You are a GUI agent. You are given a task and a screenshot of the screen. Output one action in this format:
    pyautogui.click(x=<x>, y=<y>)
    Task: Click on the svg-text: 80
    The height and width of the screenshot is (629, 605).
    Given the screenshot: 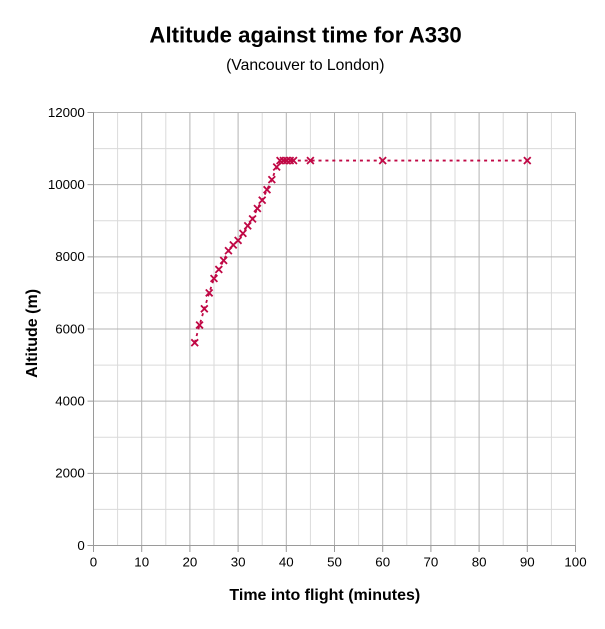 What is the action you would take?
    pyautogui.click(x=479, y=562)
    